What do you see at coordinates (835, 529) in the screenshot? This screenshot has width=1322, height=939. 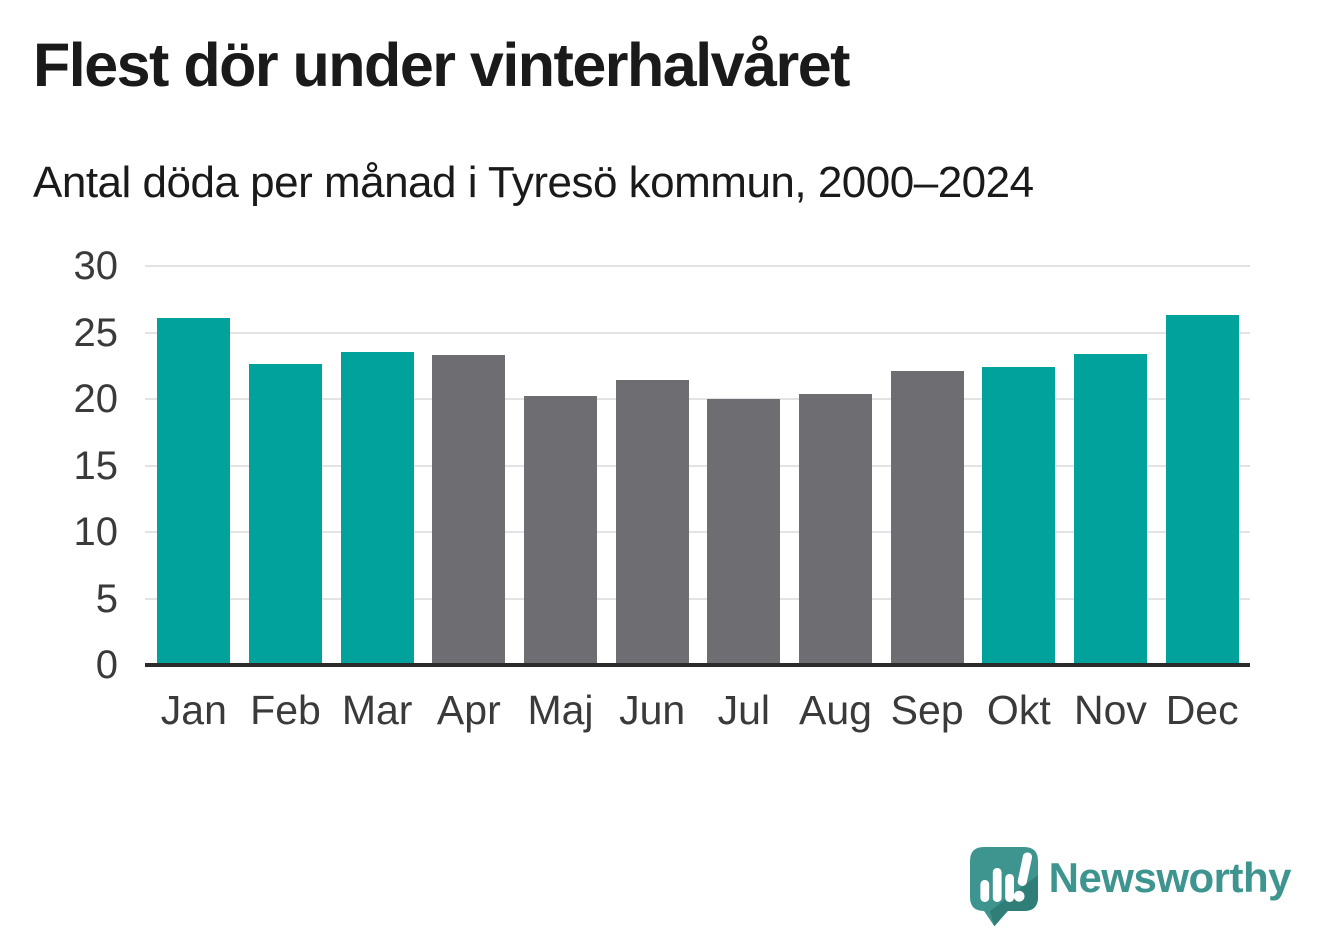 I see `bar-aug` at bounding box center [835, 529].